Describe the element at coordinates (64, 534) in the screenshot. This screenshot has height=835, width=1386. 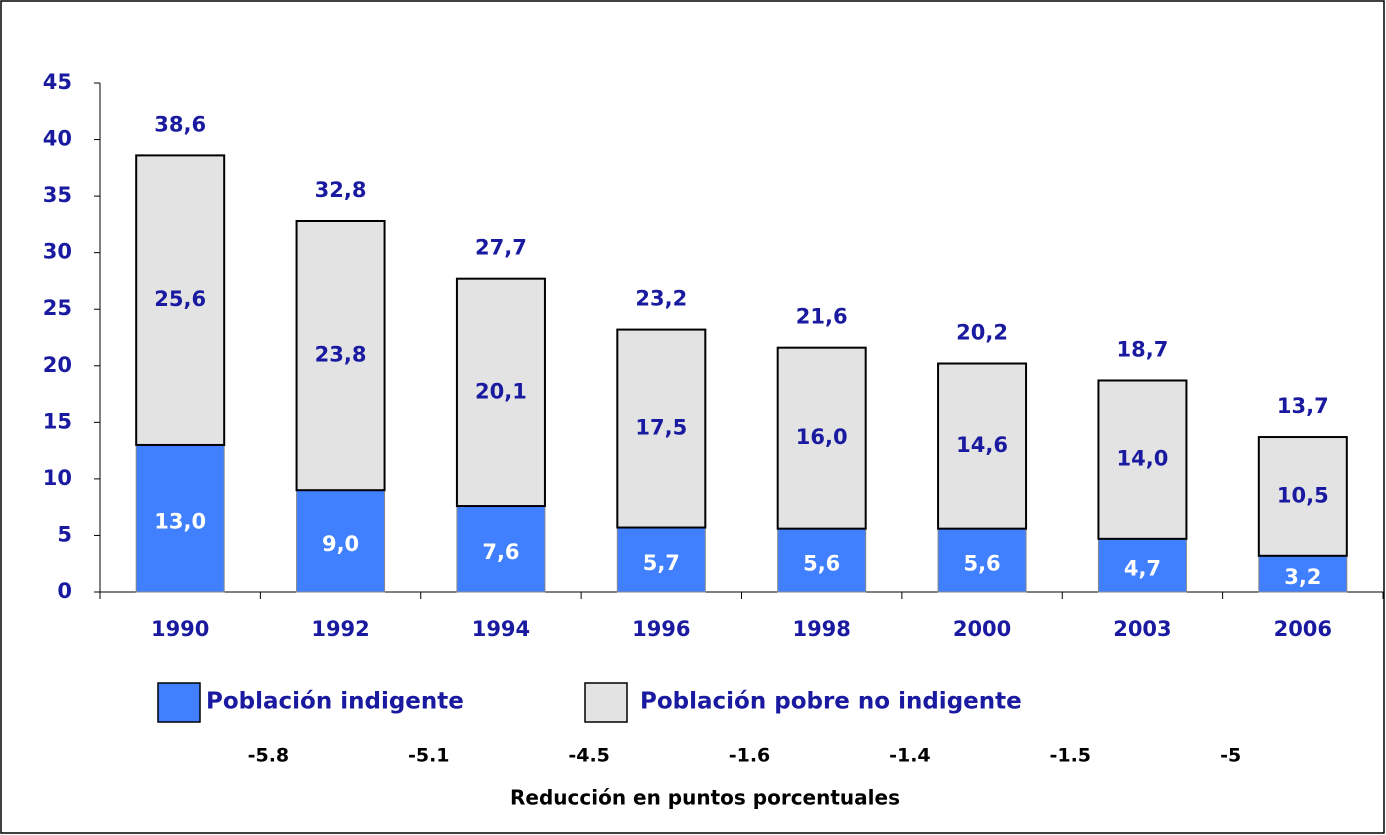
I see `y-tick-label: 5` at that location.